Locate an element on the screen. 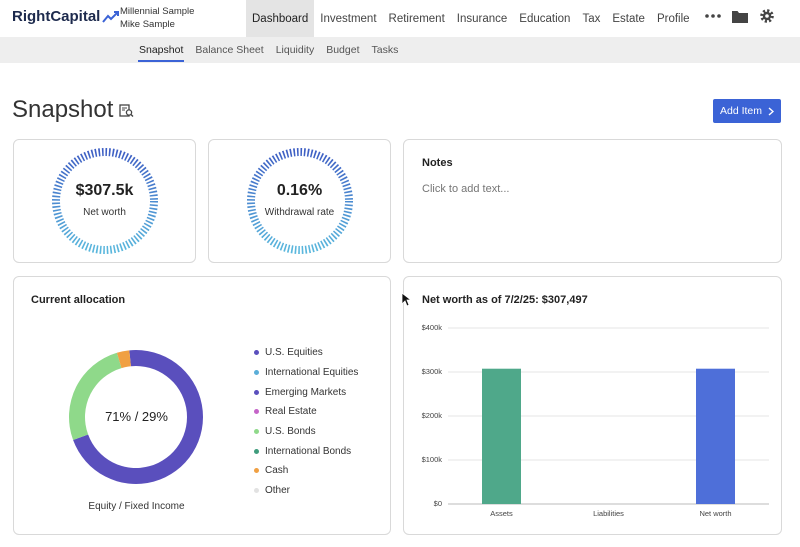 Image resolution: width=800 pixels, height=547 pixels. legend-item: U.S. Bonds is located at coordinates (306, 432).